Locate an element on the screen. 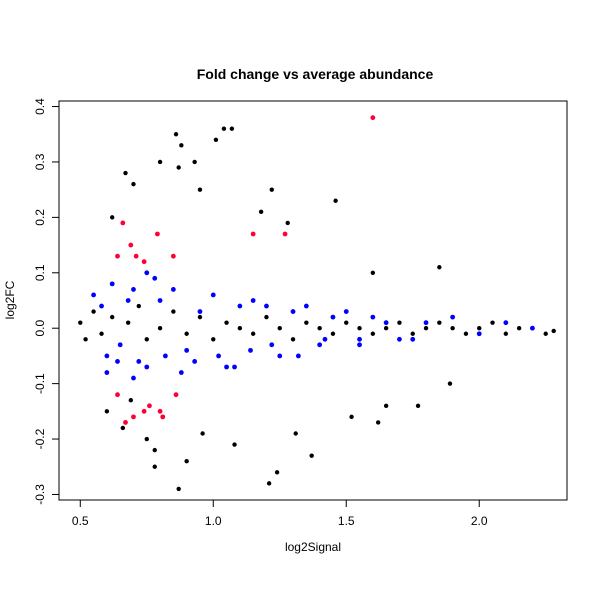 The width and height of the screenshot is (600, 600). y-tick-label: 0.0 is located at coordinates (40, 328).